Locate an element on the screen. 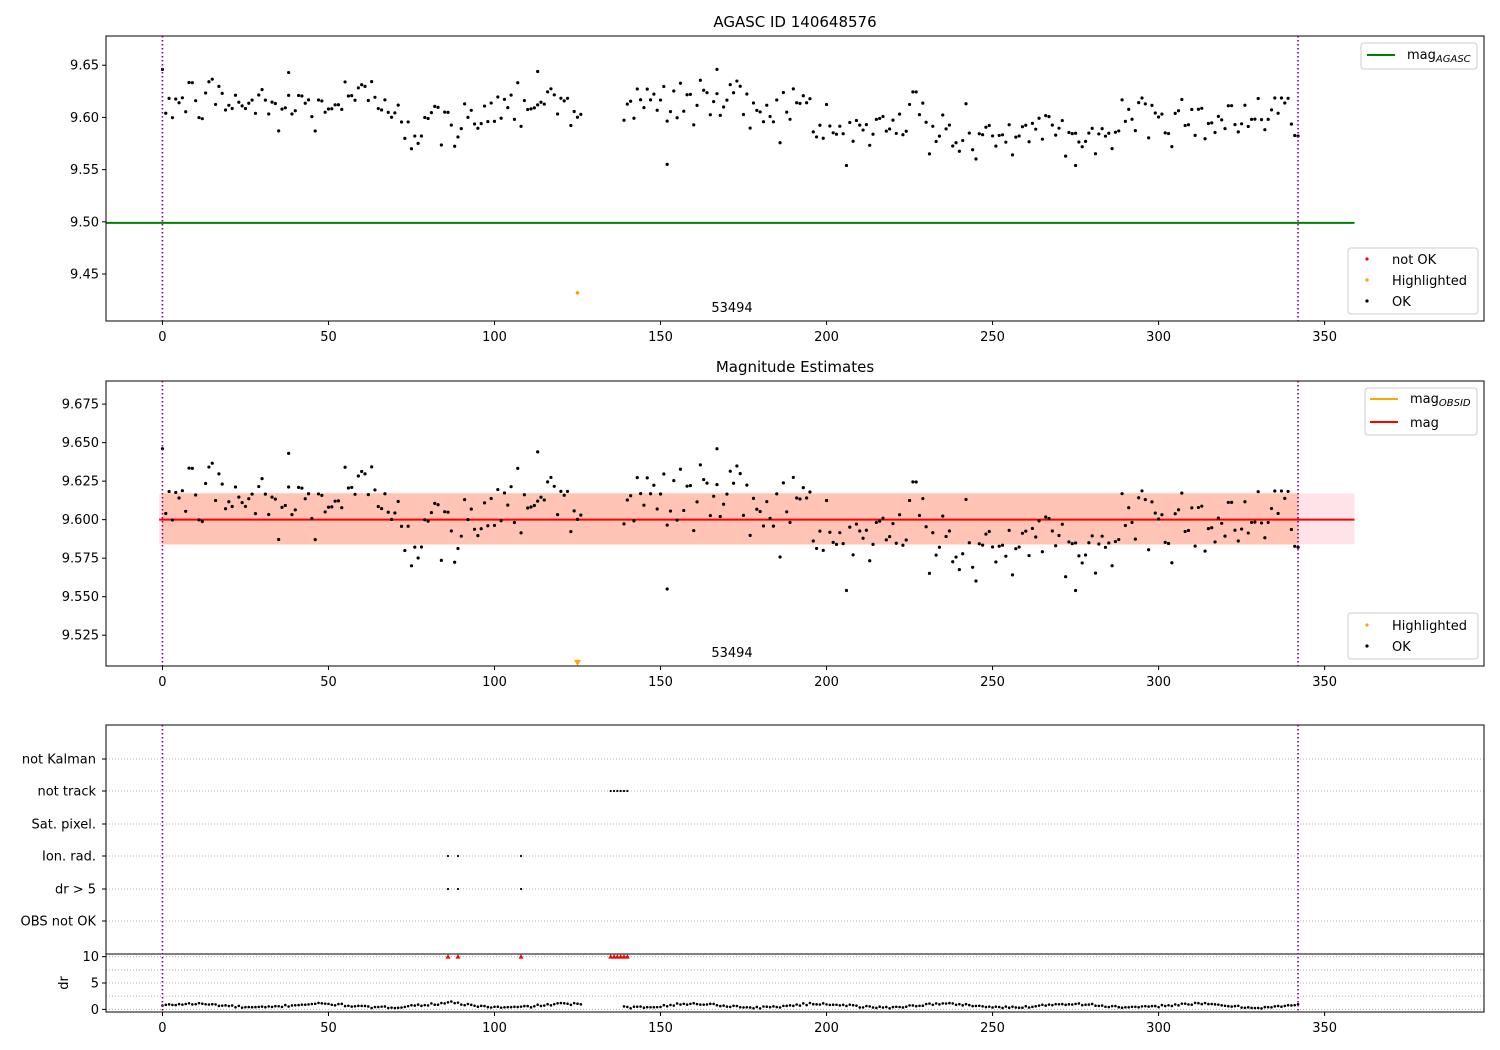 The width and height of the screenshot is (1500, 1050). legend-label-sub-agasc: AGASC is located at coordinates (1453, 59).